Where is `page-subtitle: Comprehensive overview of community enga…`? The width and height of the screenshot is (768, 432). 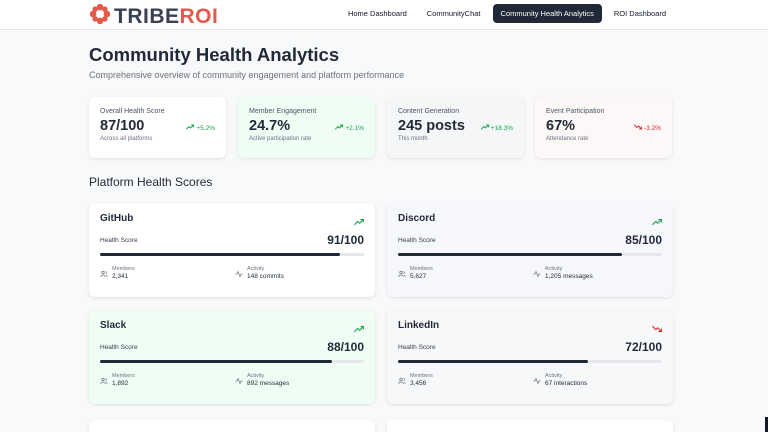
page-subtitle: Comprehensive overview of community enga… is located at coordinates (247, 75).